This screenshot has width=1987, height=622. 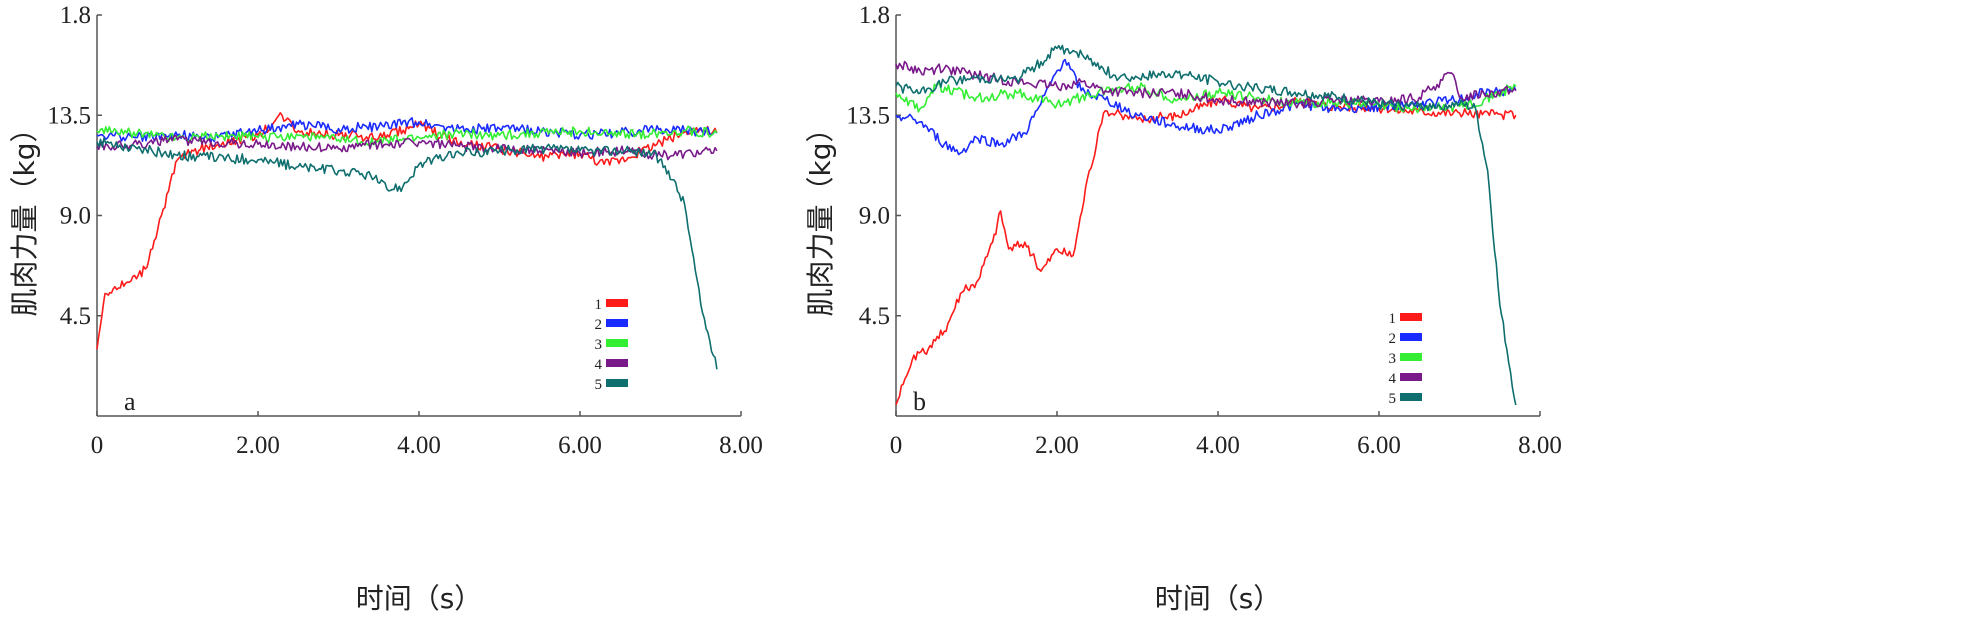 What do you see at coordinates (919, 401) in the screenshot?
I see `panel-label: b` at bounding box center [919, 401].